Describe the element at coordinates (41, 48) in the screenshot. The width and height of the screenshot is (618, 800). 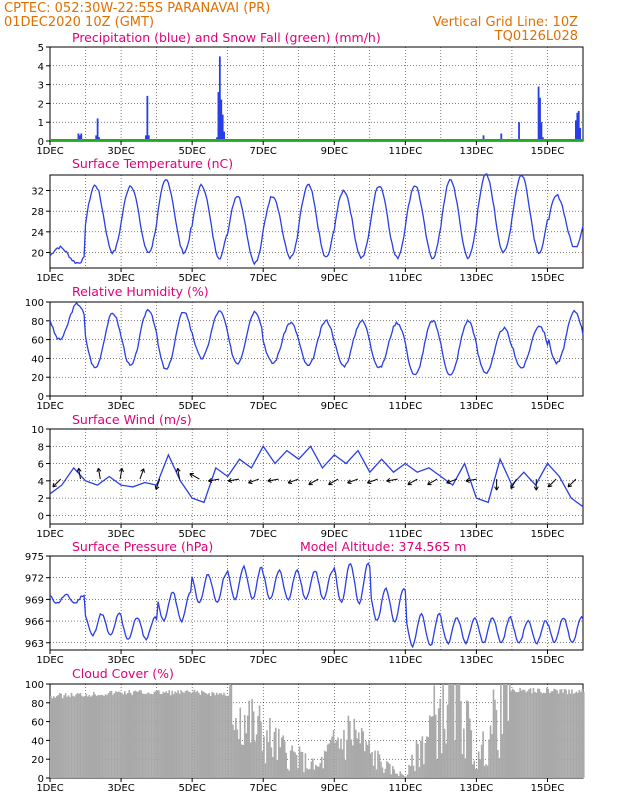
I see `y-tick-label: 5` at that location.